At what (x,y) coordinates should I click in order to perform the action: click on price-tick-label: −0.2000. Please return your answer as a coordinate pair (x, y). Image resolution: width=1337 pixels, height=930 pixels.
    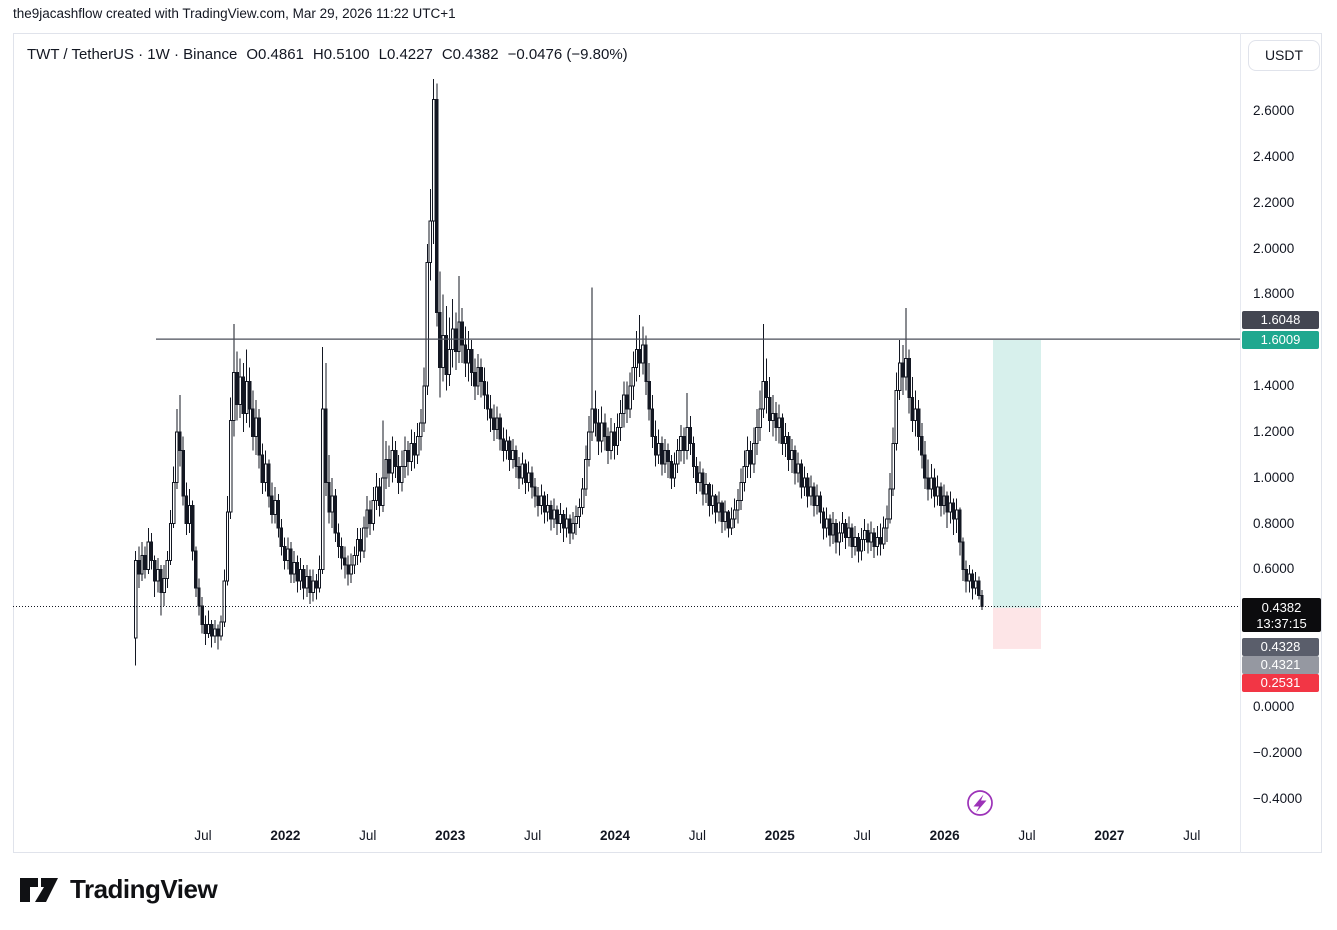
    Looking at the image, I should click on (1278, 752).